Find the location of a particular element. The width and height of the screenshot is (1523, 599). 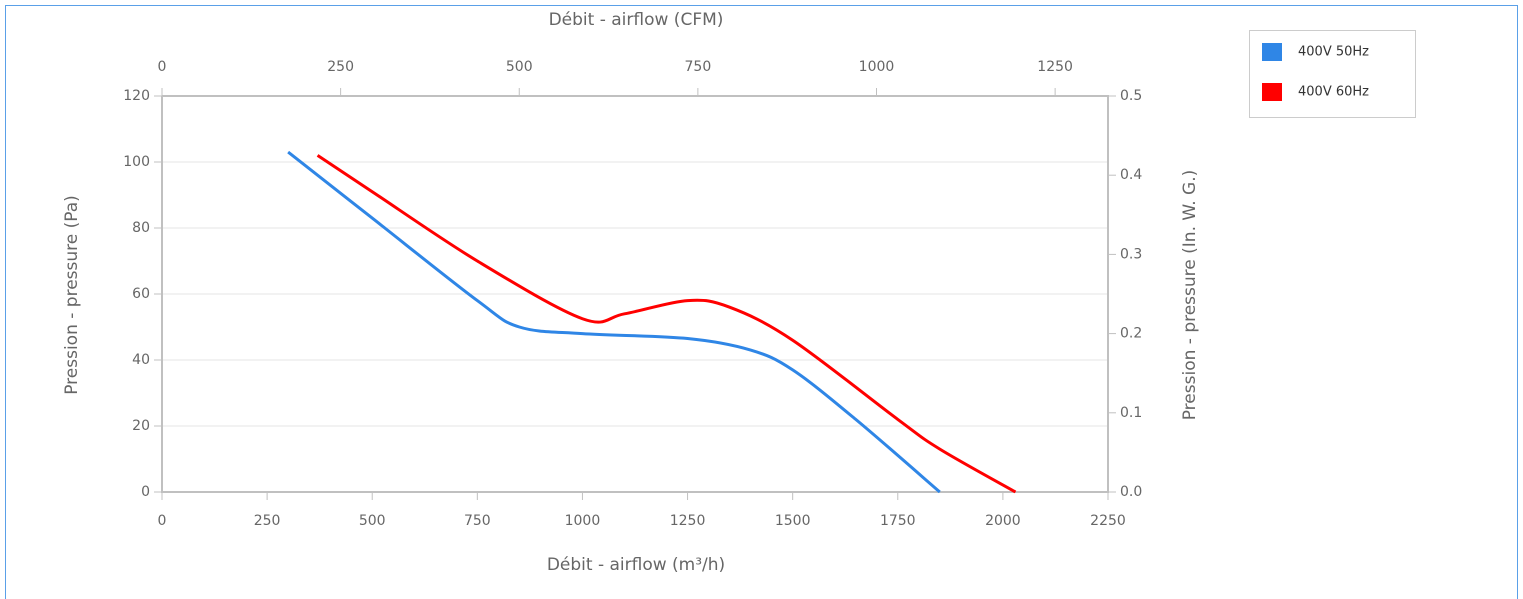

y-tick-label: 60 is located at coordinates (141, 294).